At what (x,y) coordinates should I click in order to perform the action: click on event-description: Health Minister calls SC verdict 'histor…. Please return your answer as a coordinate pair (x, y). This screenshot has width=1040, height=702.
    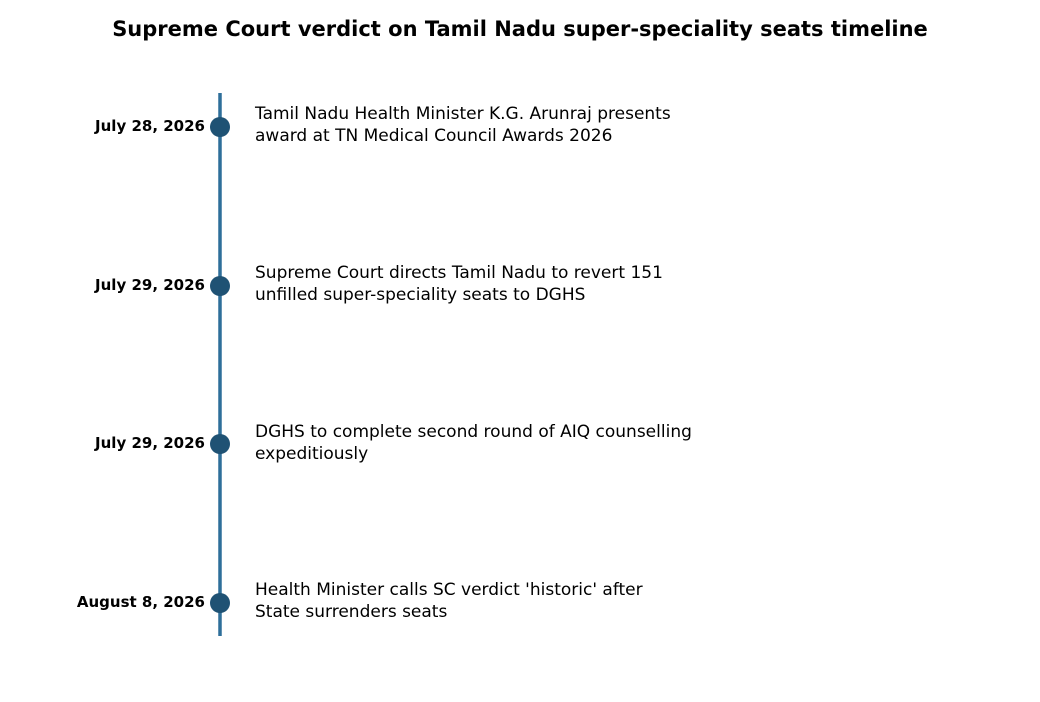
    Looking at the image, I should click on (515, 601).